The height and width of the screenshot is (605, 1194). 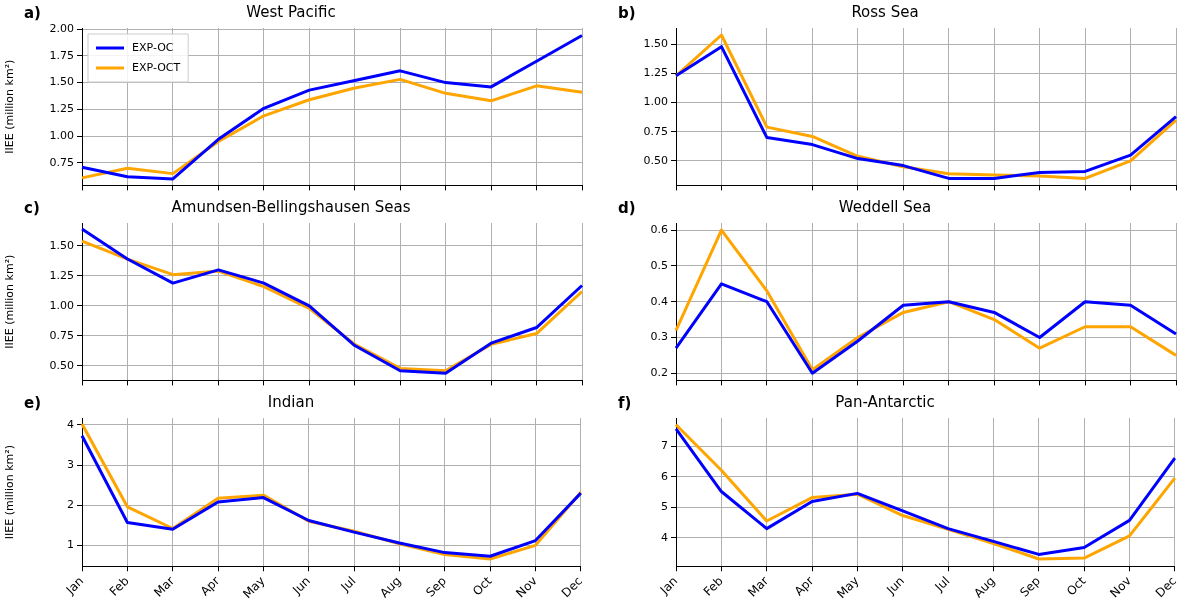 What do you see at coordinates (659, 301) in the screenshot?
I see `y-tick-label: 0.4` at bounding box center [659, 301].